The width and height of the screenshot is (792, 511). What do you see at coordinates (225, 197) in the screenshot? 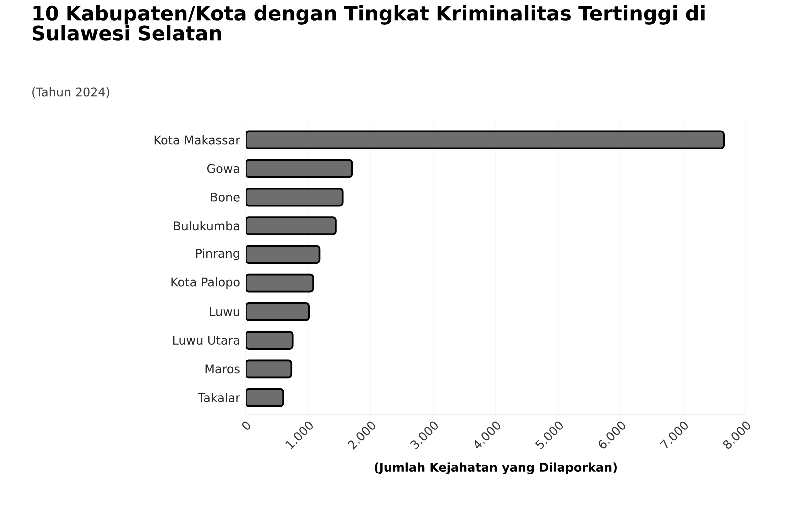
I see `y-tick-label: Bone` at bounding box center [225, 197].